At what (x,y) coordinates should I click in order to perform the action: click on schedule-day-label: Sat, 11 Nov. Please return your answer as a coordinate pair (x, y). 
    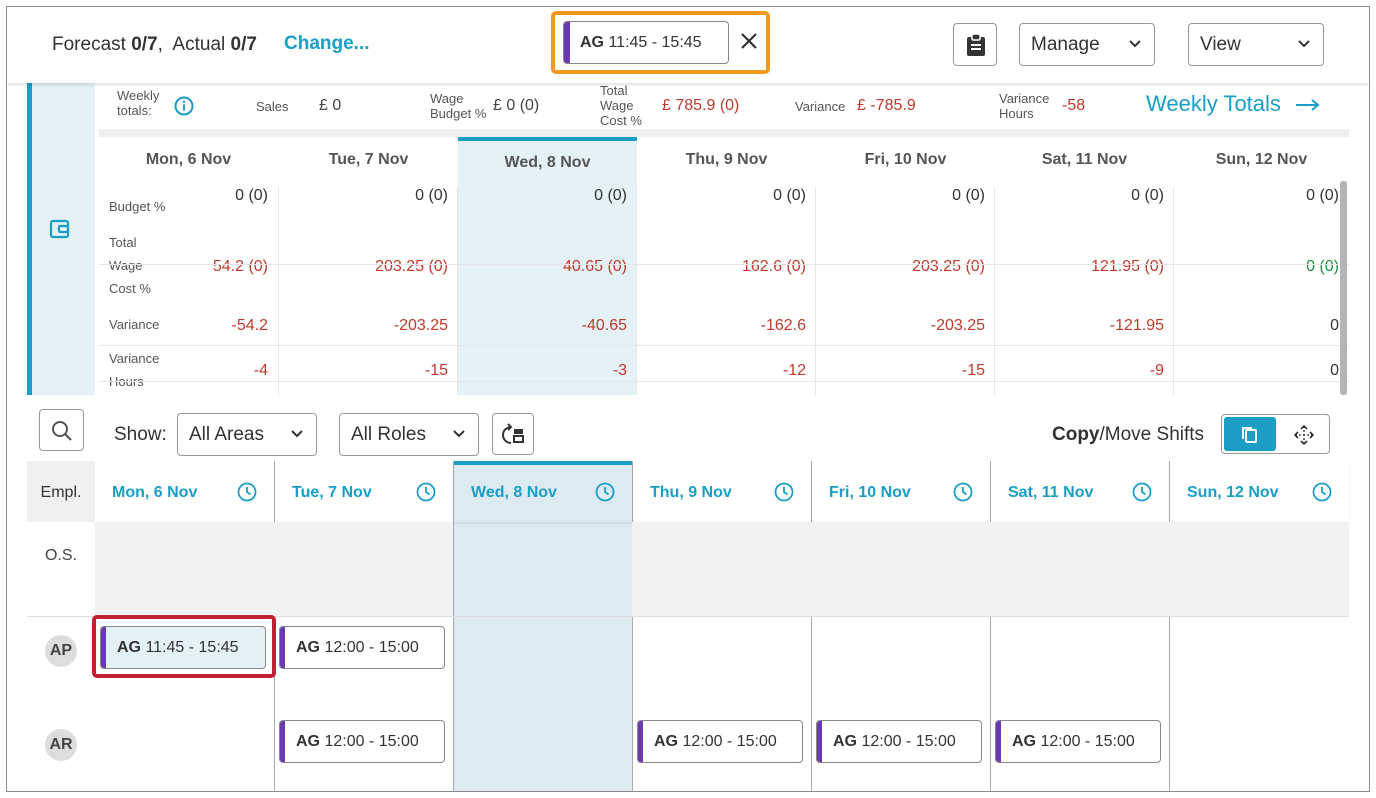
    Looking at the image, I should click on (1051, 492).